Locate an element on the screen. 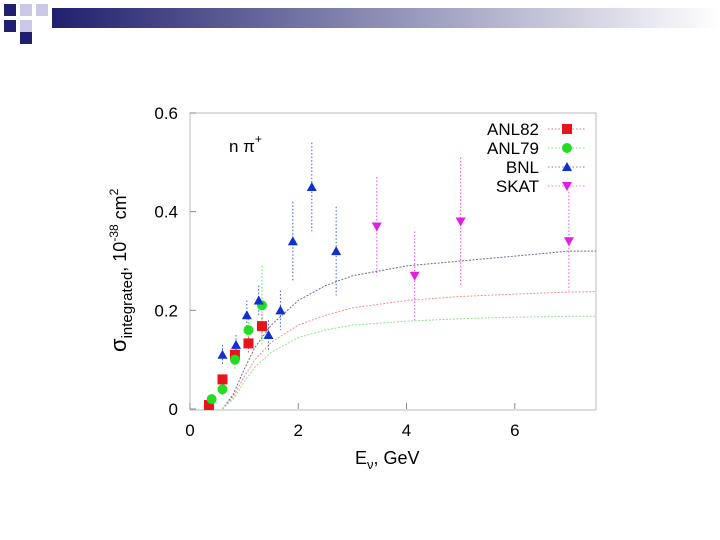  x-tick-label: 2 is located at coordinates (298, 430).